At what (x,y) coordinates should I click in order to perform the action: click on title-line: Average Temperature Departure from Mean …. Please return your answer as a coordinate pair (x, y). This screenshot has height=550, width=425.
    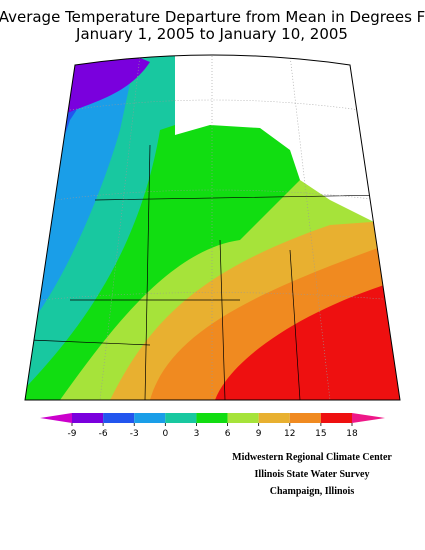
    Looking at the image, I should click on (212, 17).